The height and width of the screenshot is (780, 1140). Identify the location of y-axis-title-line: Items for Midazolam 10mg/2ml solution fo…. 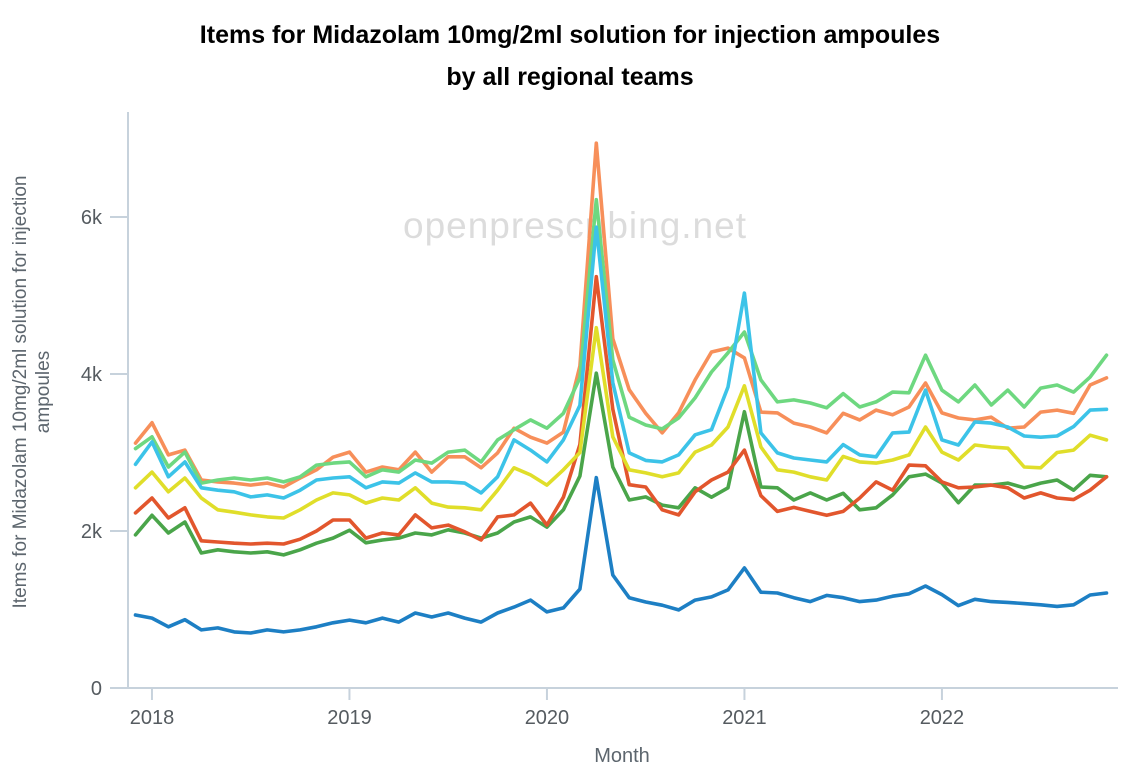
(20, 392).